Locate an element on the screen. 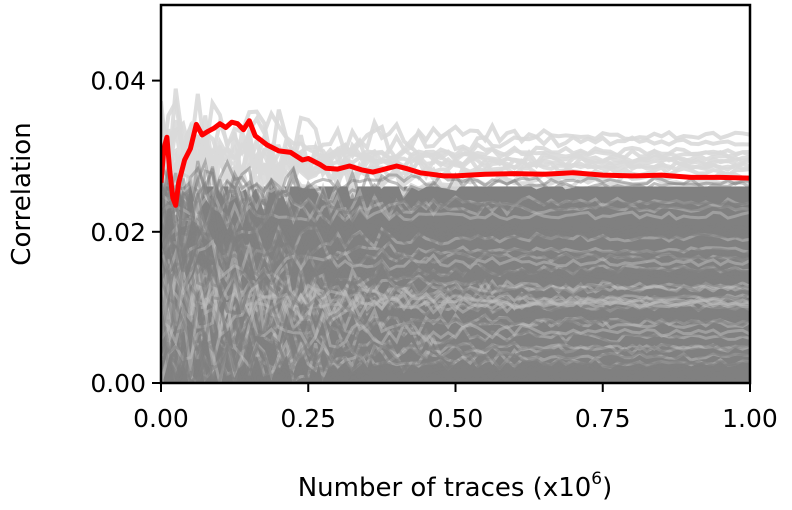  x-tick-label: 0.25 is located at coordinates (308, 418).